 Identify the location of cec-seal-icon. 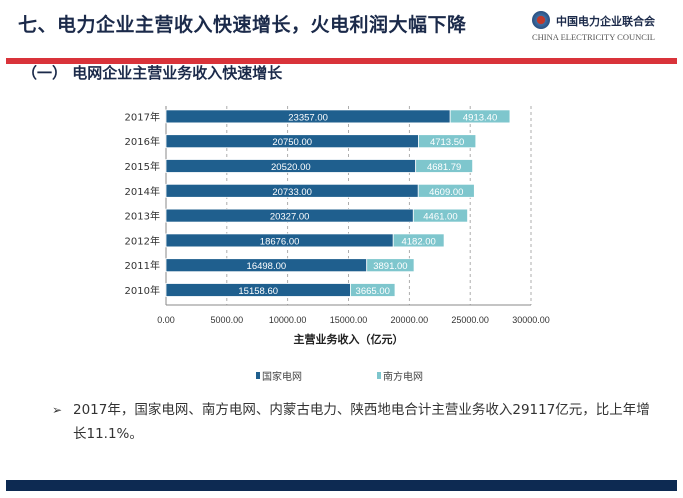
(541, 20).